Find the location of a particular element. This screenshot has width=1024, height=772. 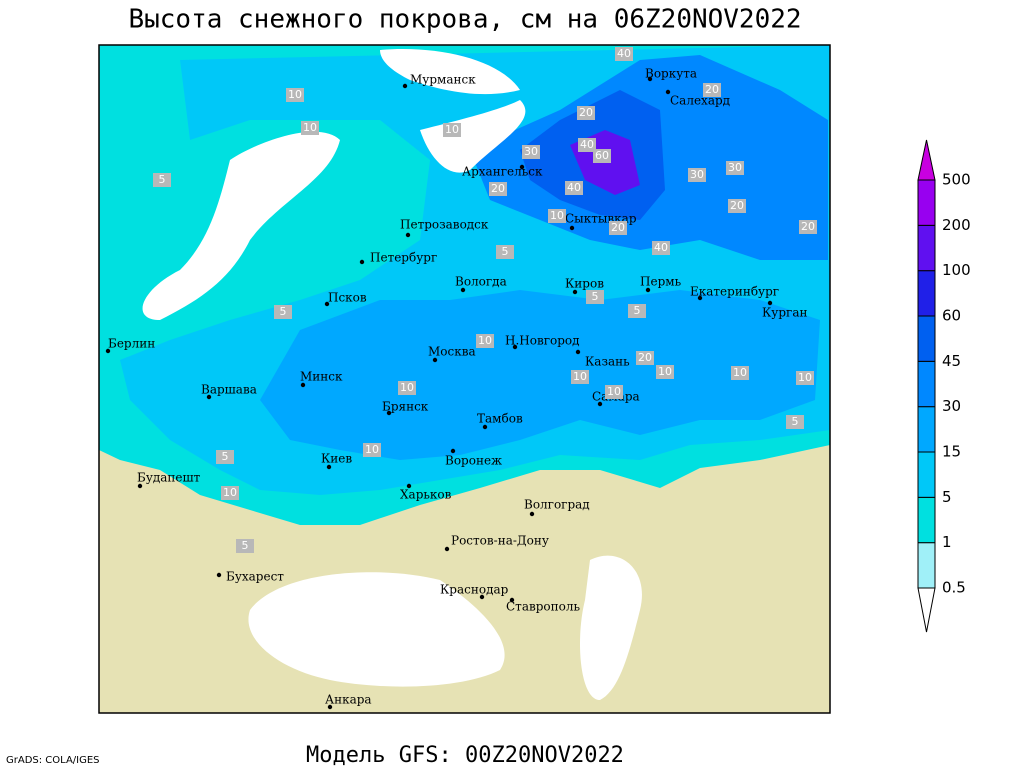

city-label: Вологда is located at coordinates (481, 282).